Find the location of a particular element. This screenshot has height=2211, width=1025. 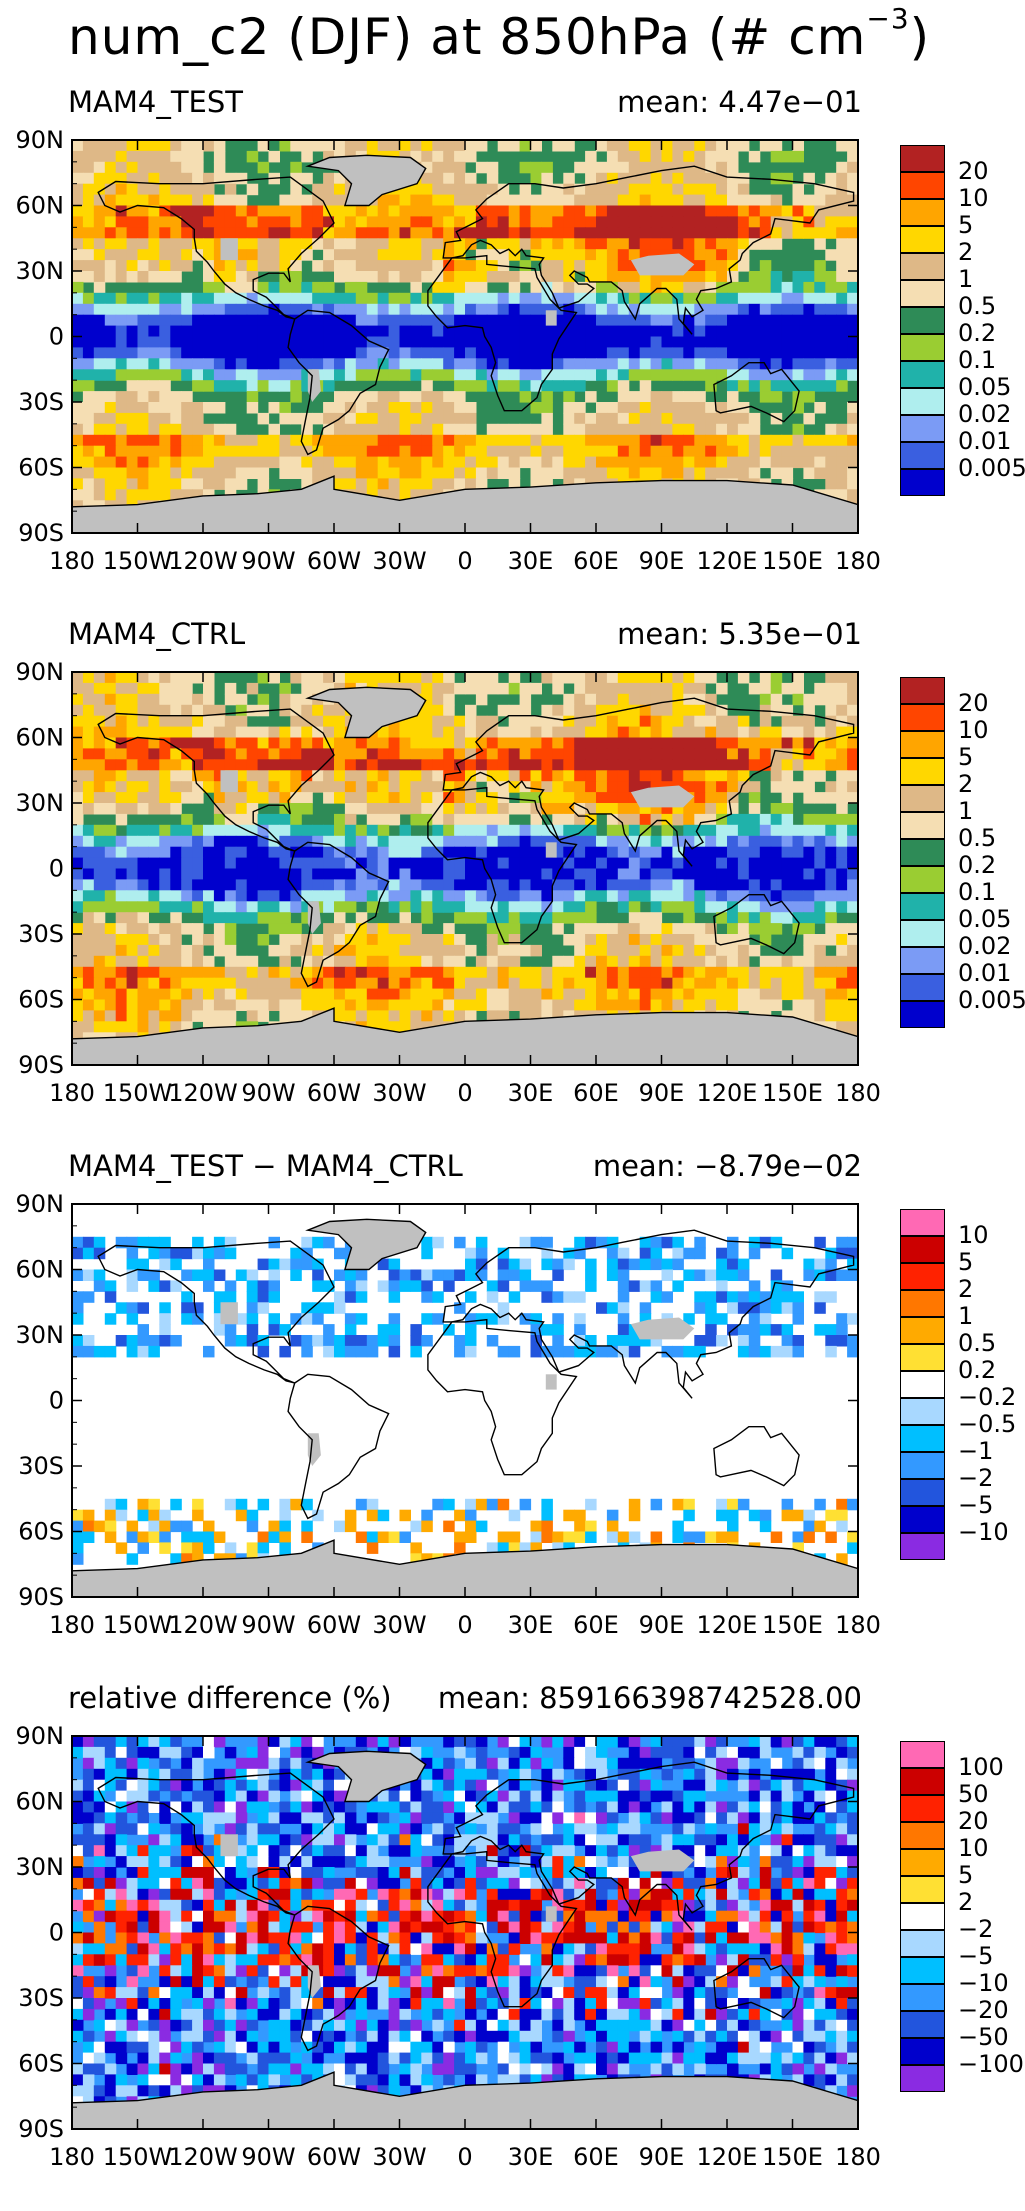

colorbar-label: 0.005 is located at coordinates (991, 468).